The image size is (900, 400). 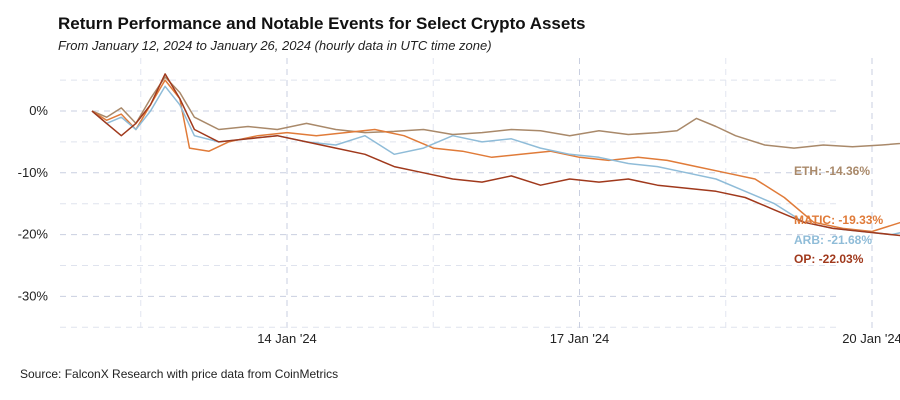 What do you see at coordinates (832, 171) in the screenshot?
I see `end-label-eth: ETH: -14.36%` at bounding box center [832, 171].